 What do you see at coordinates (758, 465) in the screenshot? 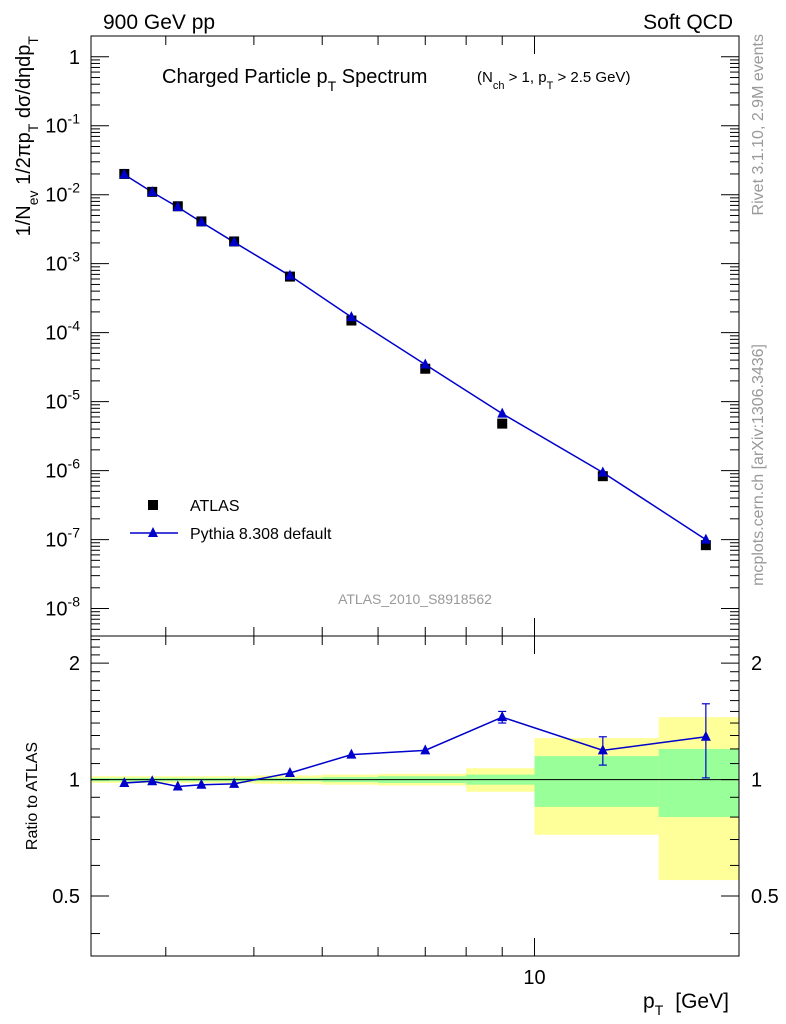
I see `mcplots-credit: mcplots.cern.ch [arXiv:1306.3436]` at bounding box center [758, 465].